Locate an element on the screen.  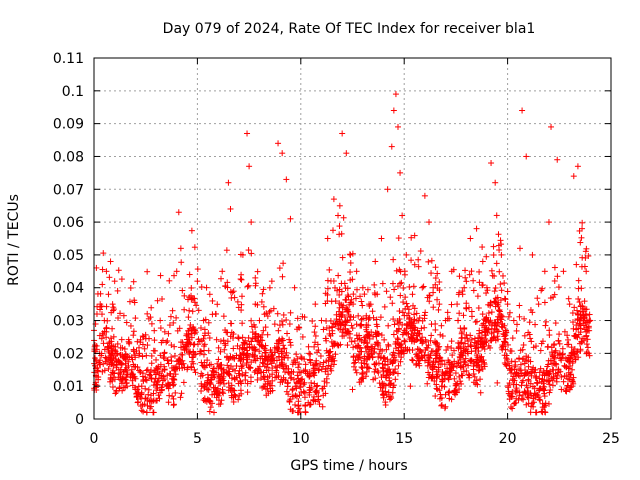
y-tick-label: 0 is located at coordinates (79, 420).